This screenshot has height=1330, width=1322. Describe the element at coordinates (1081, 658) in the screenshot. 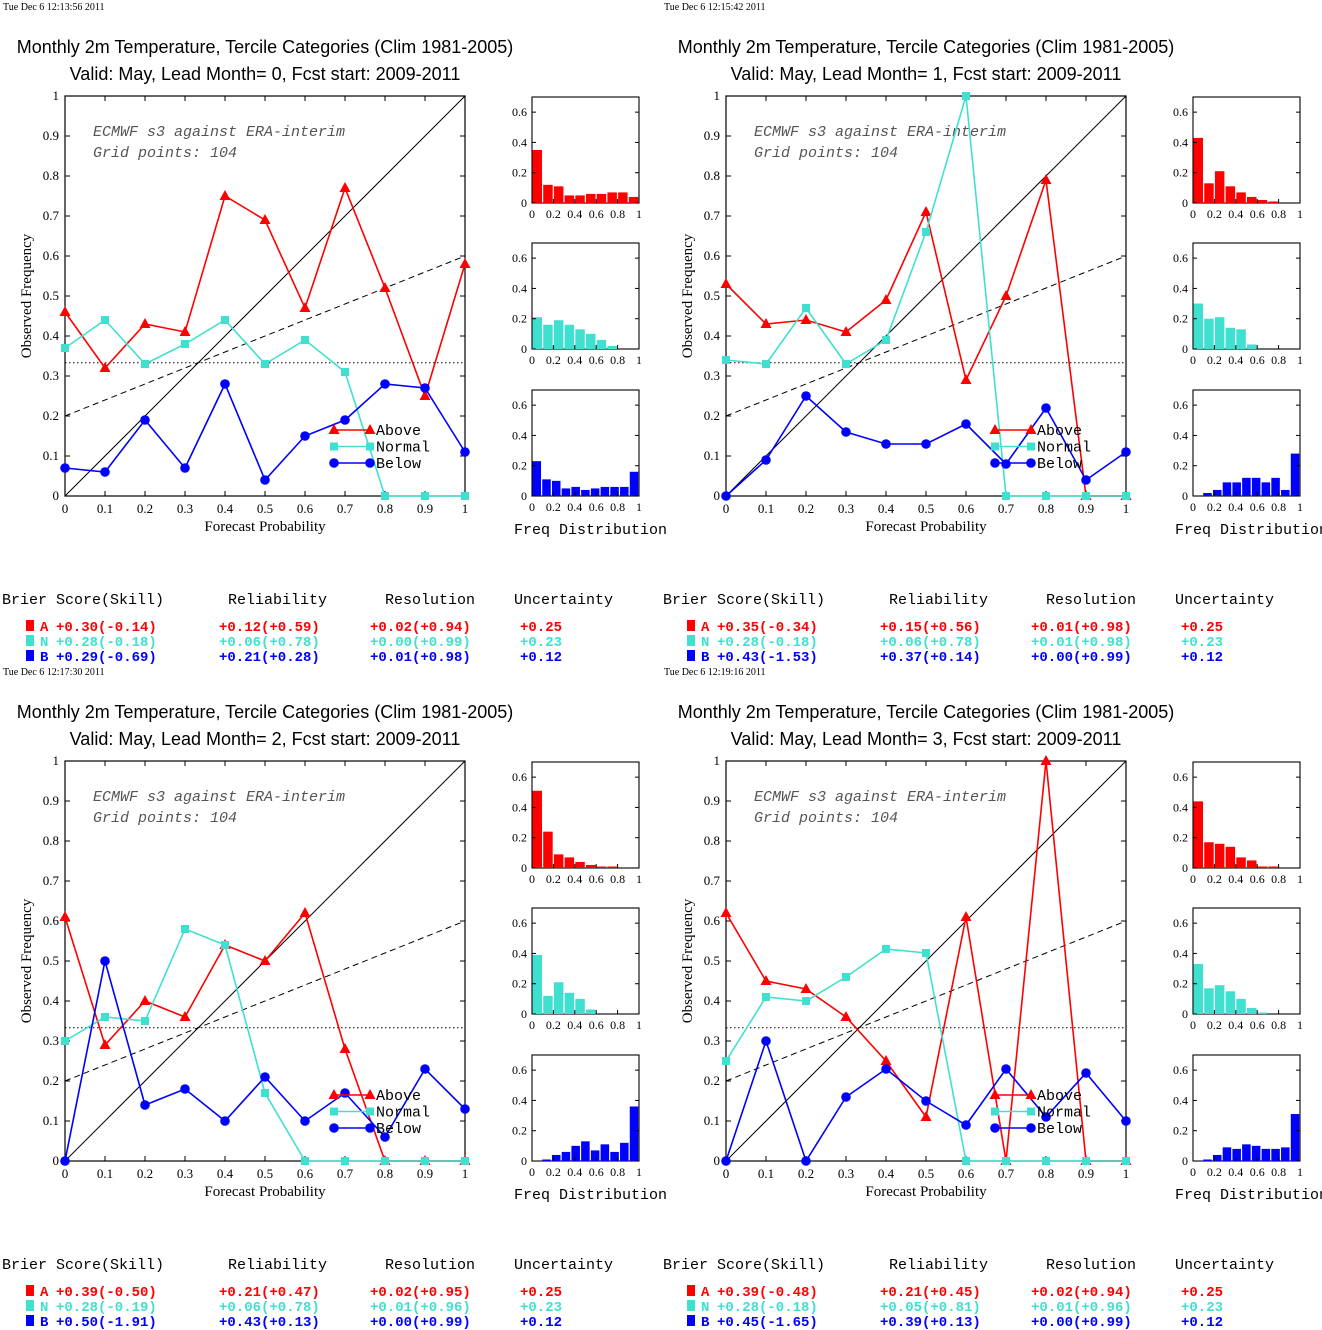

I see `score-value: +0.00(+0.99)` at that location.